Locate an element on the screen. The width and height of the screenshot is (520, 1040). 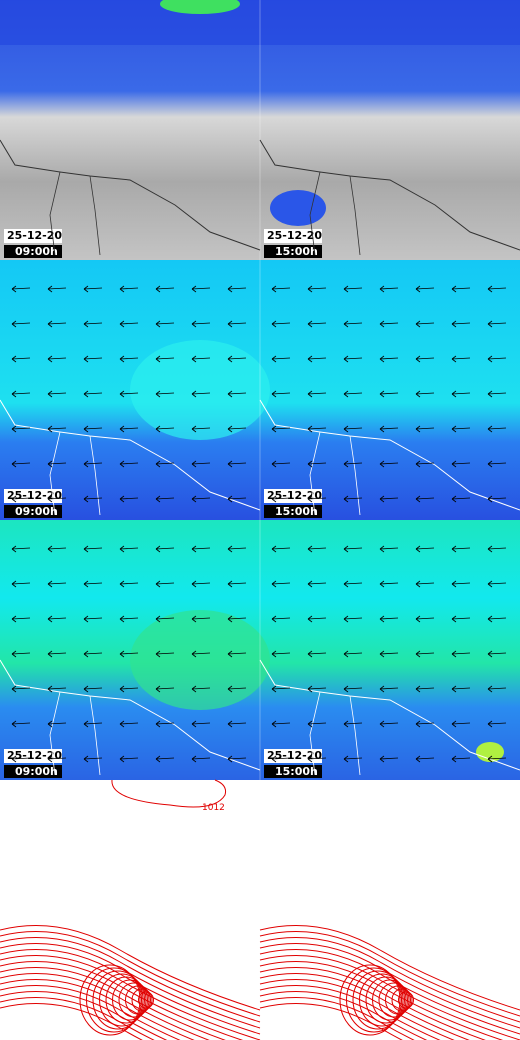
date-box is located at coordinates (293, 236).